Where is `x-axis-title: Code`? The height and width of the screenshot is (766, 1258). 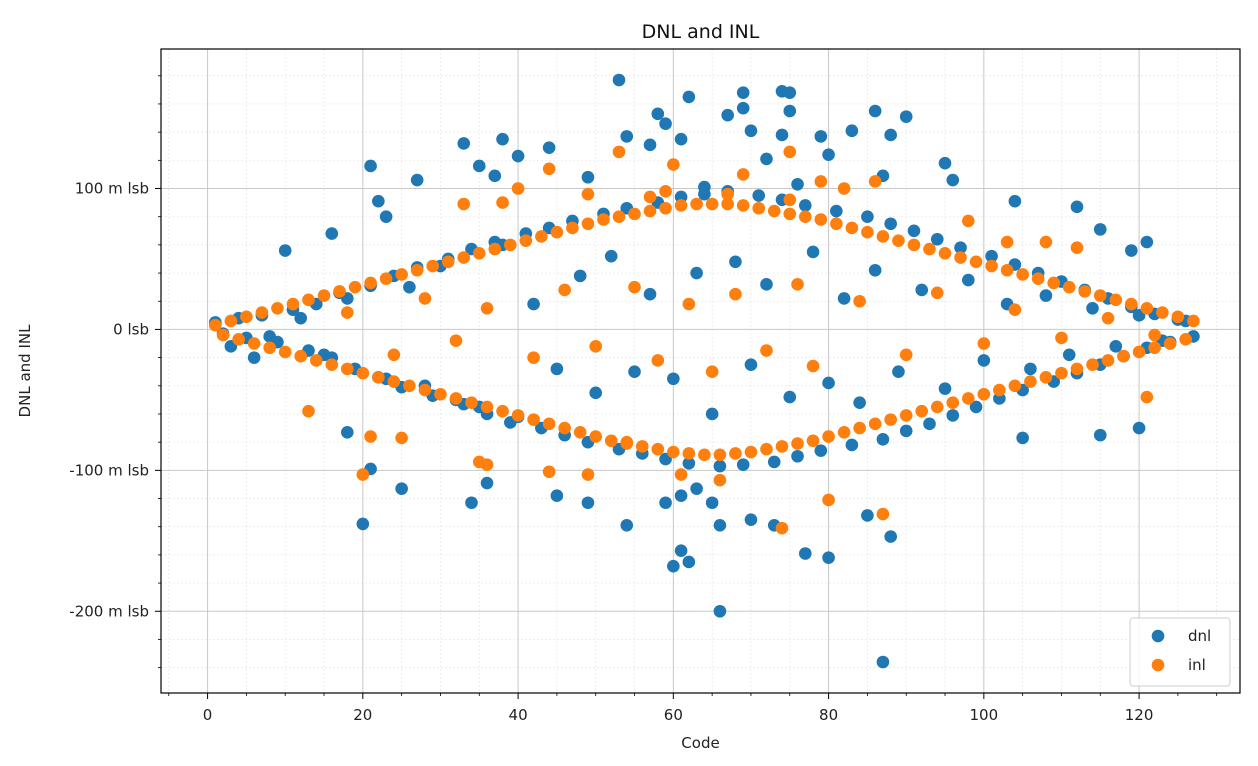
x-axis-title: Code is located at coordinates (700, 743).